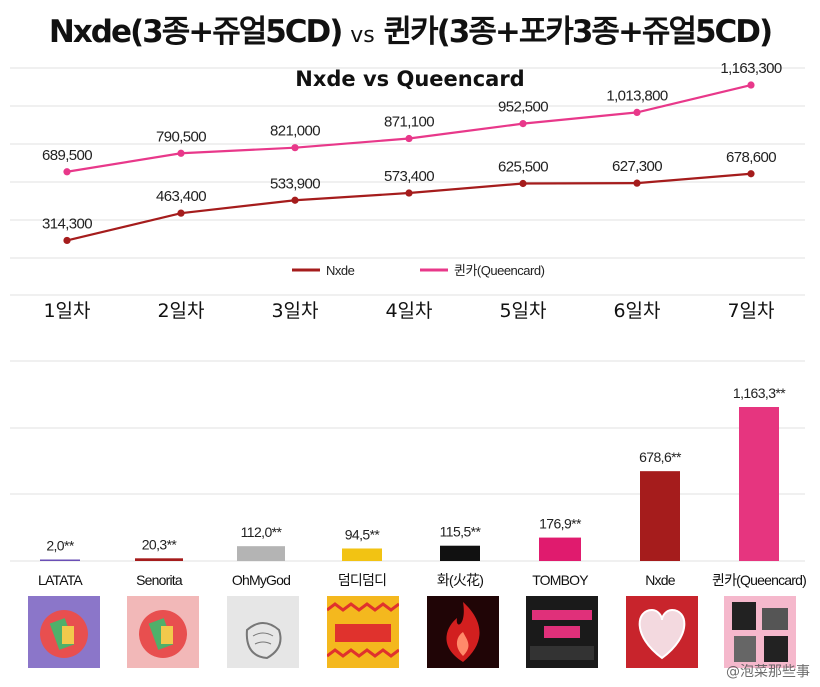 This screenshot has height=687, width=820. Describe the element at coordinates (262, 532) in the screenshot. I see `bar-value-label: 112,0**` at that location.